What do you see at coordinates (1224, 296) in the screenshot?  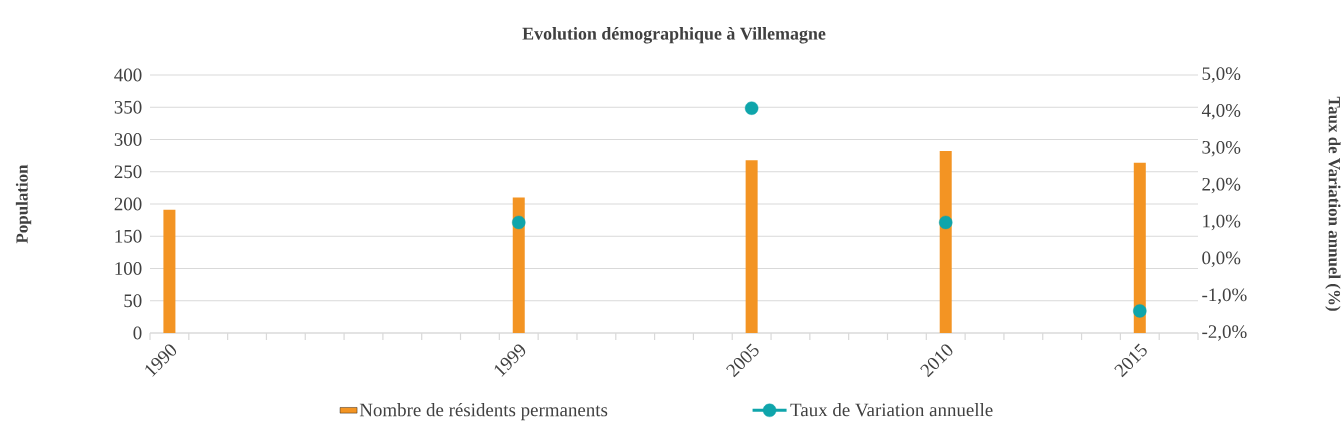 I see `y2-tick-label: -1,0%` at bounding box center [1224, 296].